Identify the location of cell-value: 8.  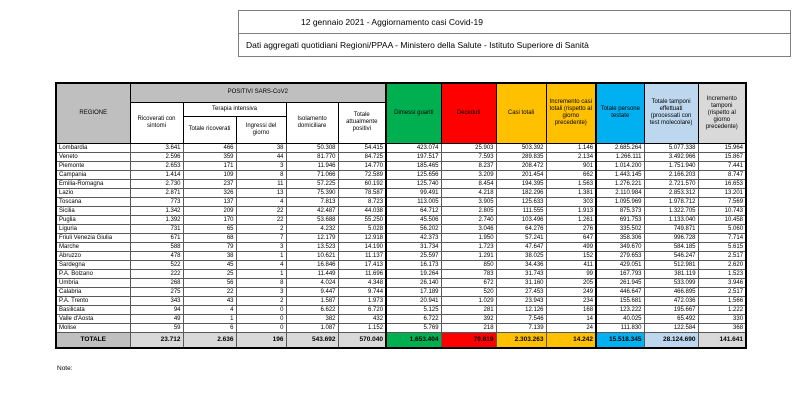
(261, 282).